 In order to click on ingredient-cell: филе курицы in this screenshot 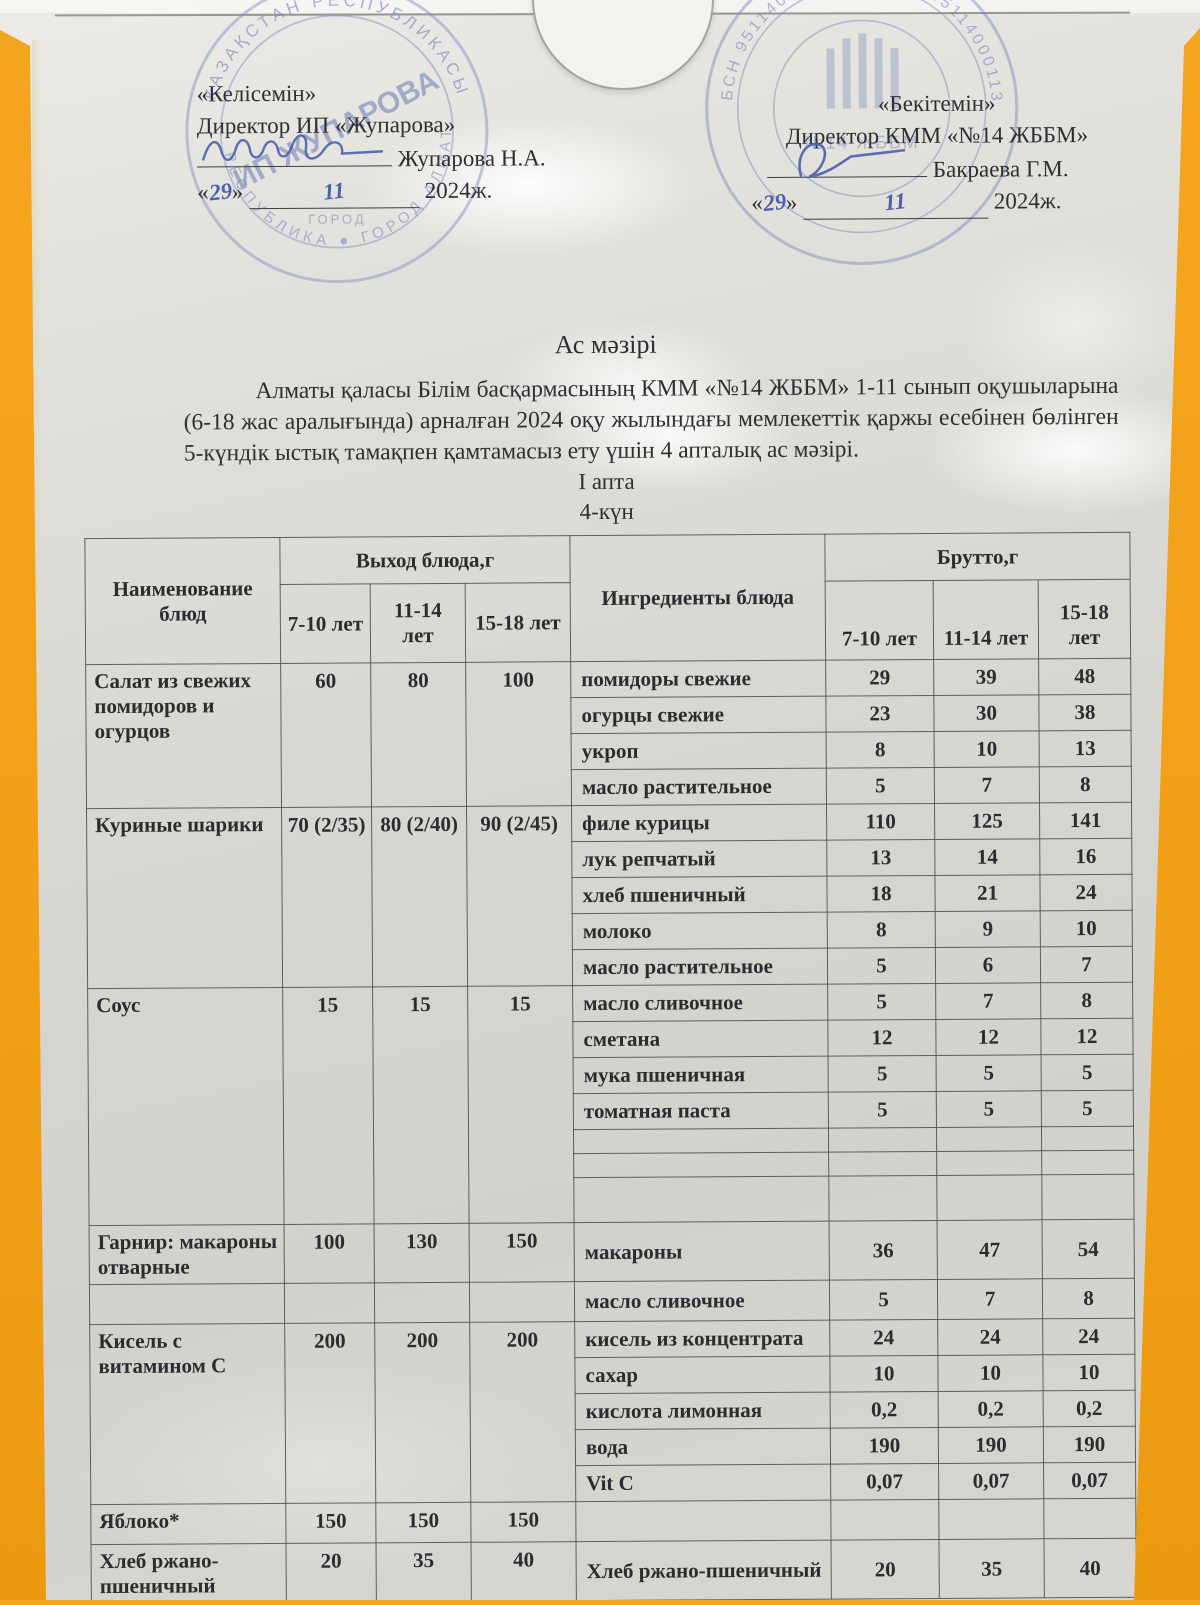, I will do `click(699, 823)`.